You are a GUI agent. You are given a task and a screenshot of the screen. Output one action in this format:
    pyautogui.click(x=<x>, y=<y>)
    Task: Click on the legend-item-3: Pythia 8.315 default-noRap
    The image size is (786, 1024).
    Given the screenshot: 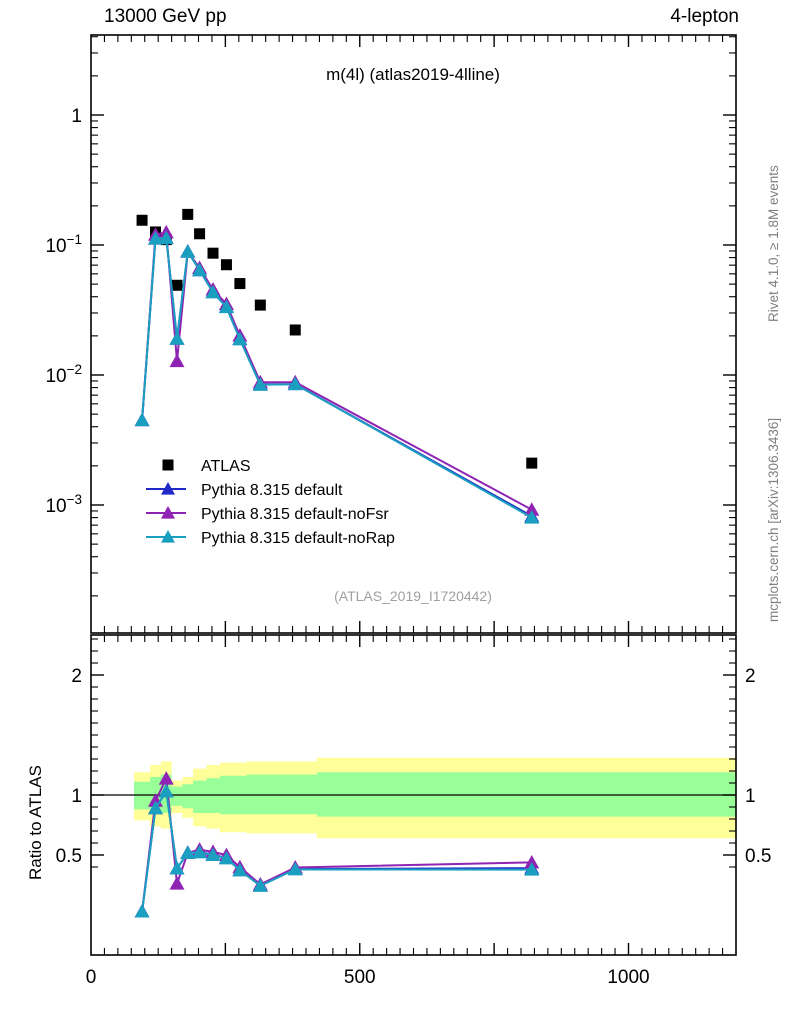 What is the action you would take?
    pyautogui.click(x=270, y=538)
    